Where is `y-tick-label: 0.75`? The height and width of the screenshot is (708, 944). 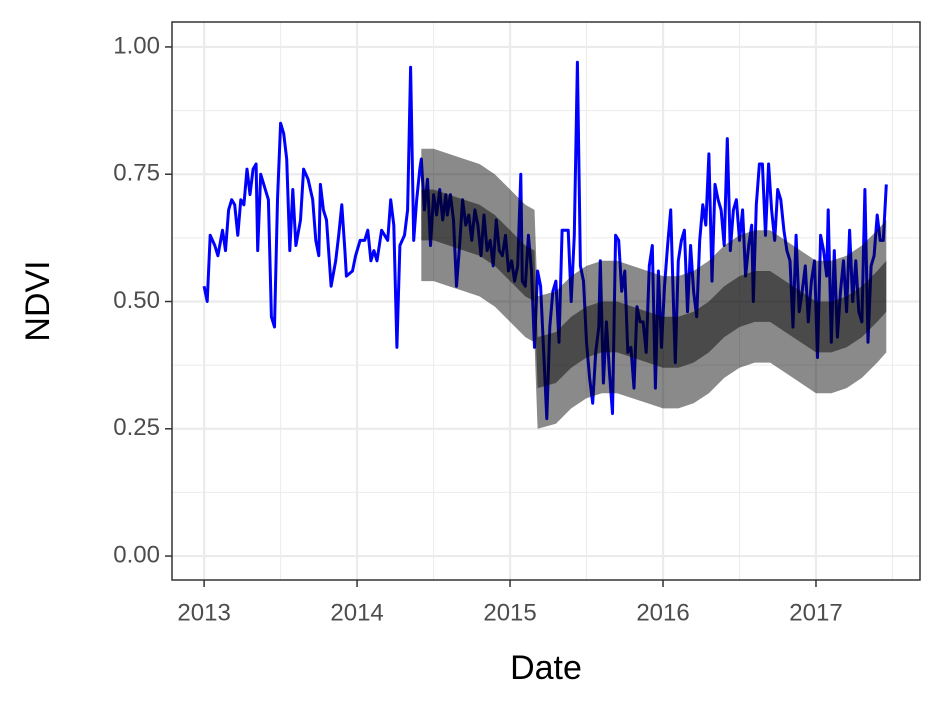 y-tick-label: 0.75 is located at coordinates (136, 173).